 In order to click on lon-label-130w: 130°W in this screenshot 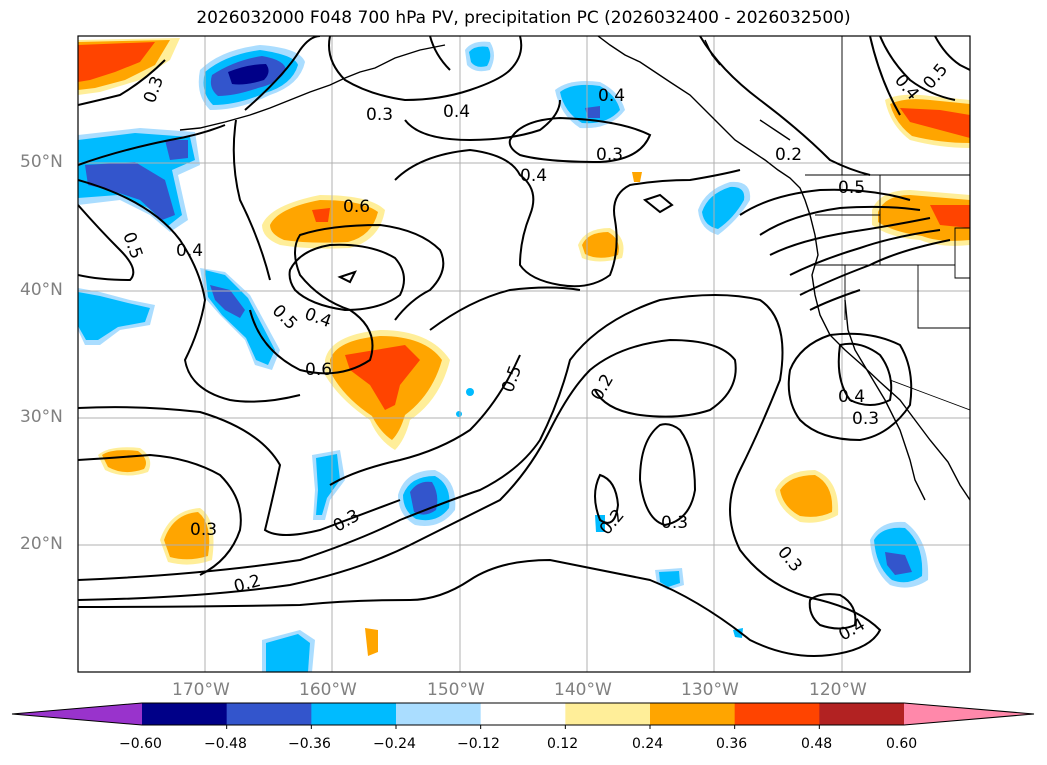, I will do `click(710, 690)`.